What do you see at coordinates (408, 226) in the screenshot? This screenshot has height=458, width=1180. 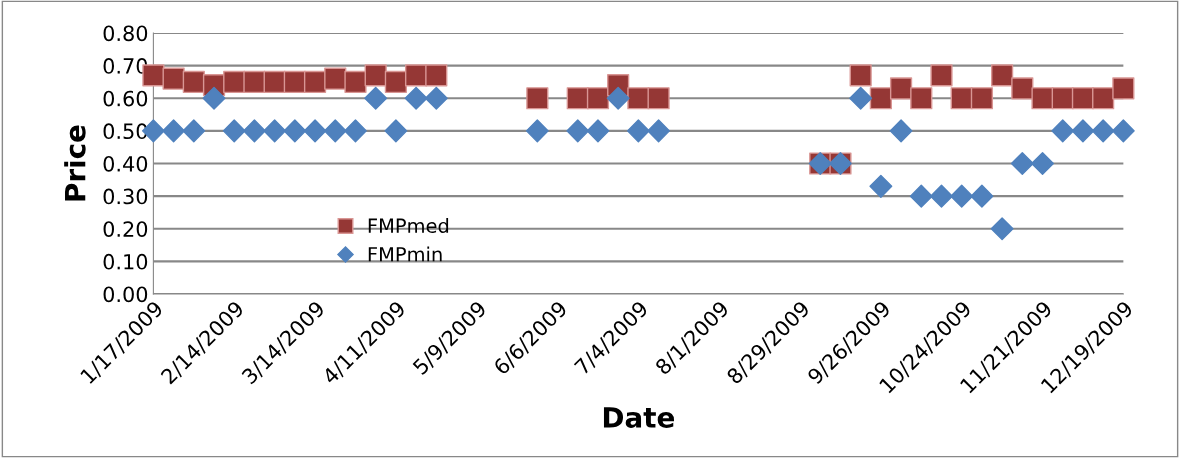 I see `legend-label: FMPmed` at bounding box center [408, 226].